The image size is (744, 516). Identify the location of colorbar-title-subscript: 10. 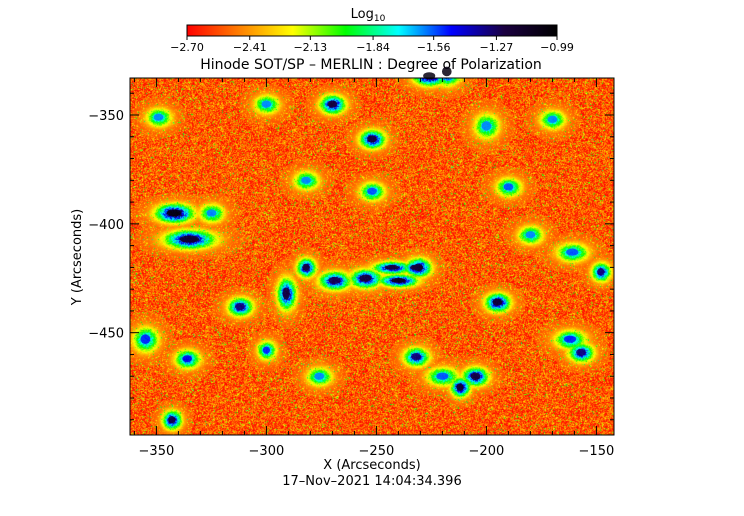
(380, 19).